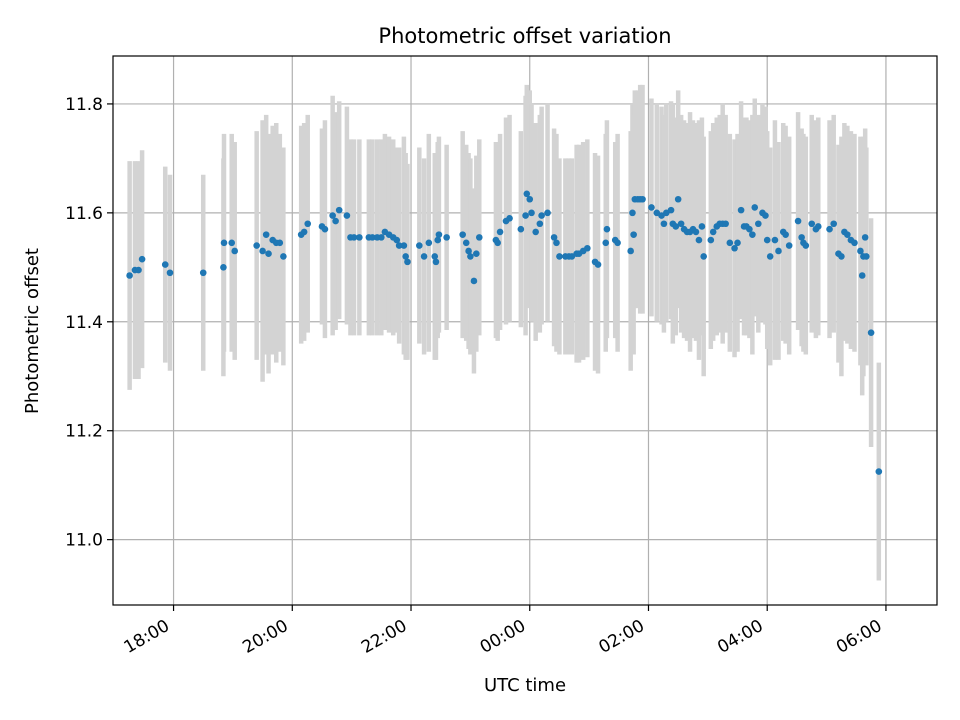 Image resolution: width=960 pixels, height=720 pixels. Describe the element at coordinates (32, 331) in the screenshot. I see `y-axis-label: Photometric offset` at that location.